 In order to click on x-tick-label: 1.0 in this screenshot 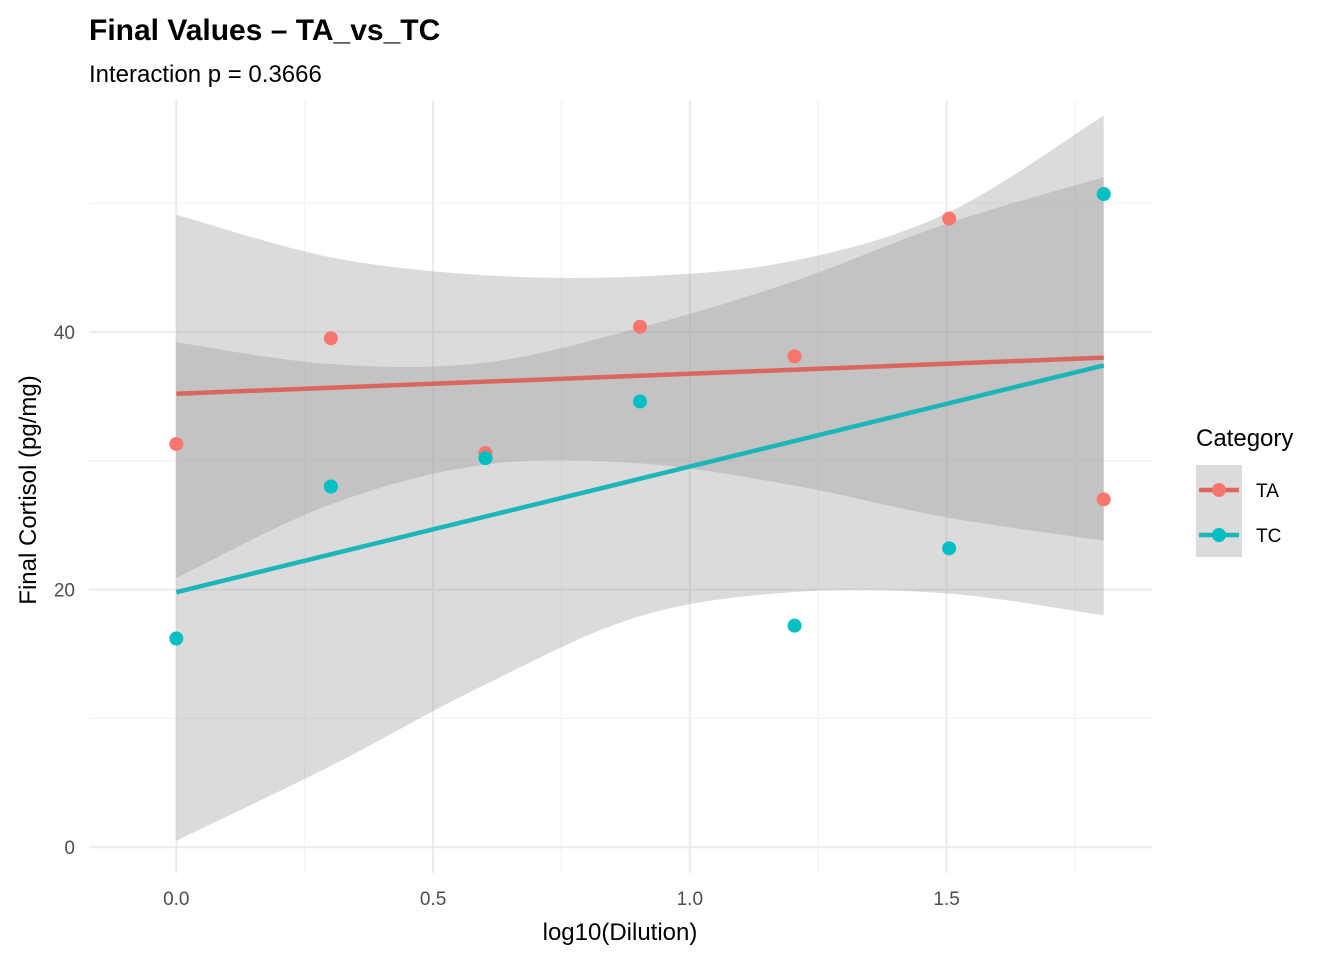, I will do `click(690, 899)`.